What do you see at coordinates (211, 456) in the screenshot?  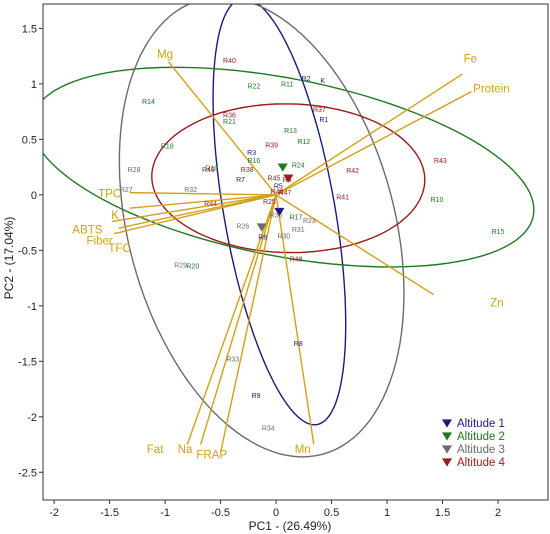 I see `loading-label: FRAP` at bounding box center [211, 456].